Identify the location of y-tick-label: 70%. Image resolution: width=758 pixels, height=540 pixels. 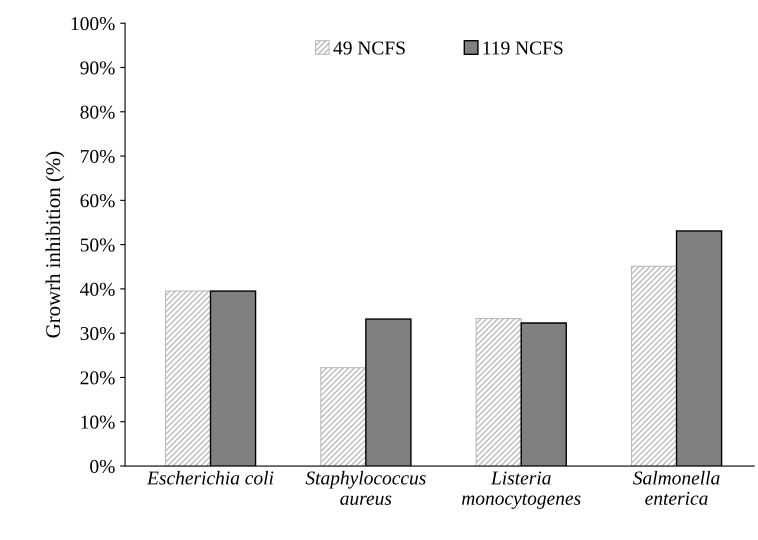
(97, 157).